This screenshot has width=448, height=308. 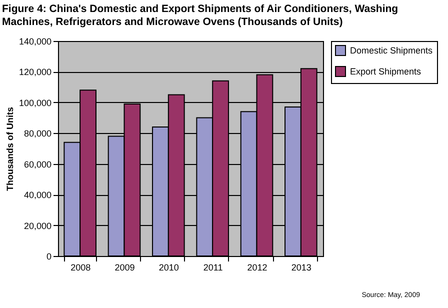 What do you see at coordinates (124, 267) in the screenshot?
I see `x-tick-label: 2009` at bounding box center [124, 267].